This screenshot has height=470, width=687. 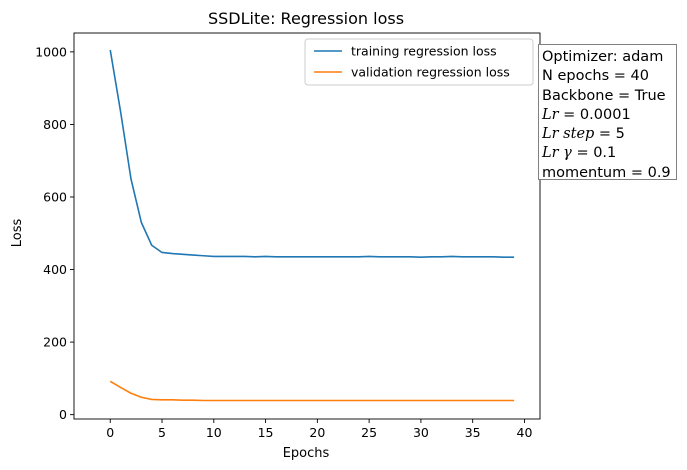 I want to click on x-tick-label: 15, so click(x=266, y=432).